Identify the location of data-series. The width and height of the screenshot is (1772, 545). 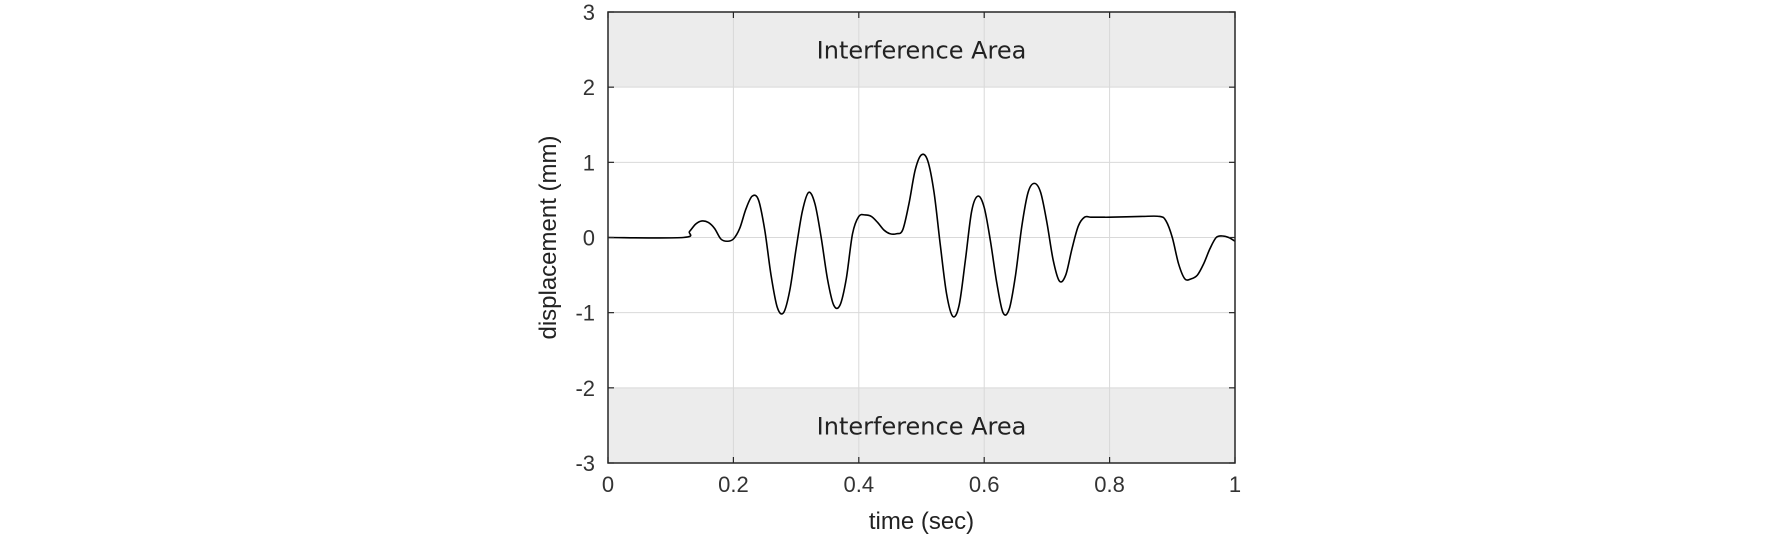
(921, 235).